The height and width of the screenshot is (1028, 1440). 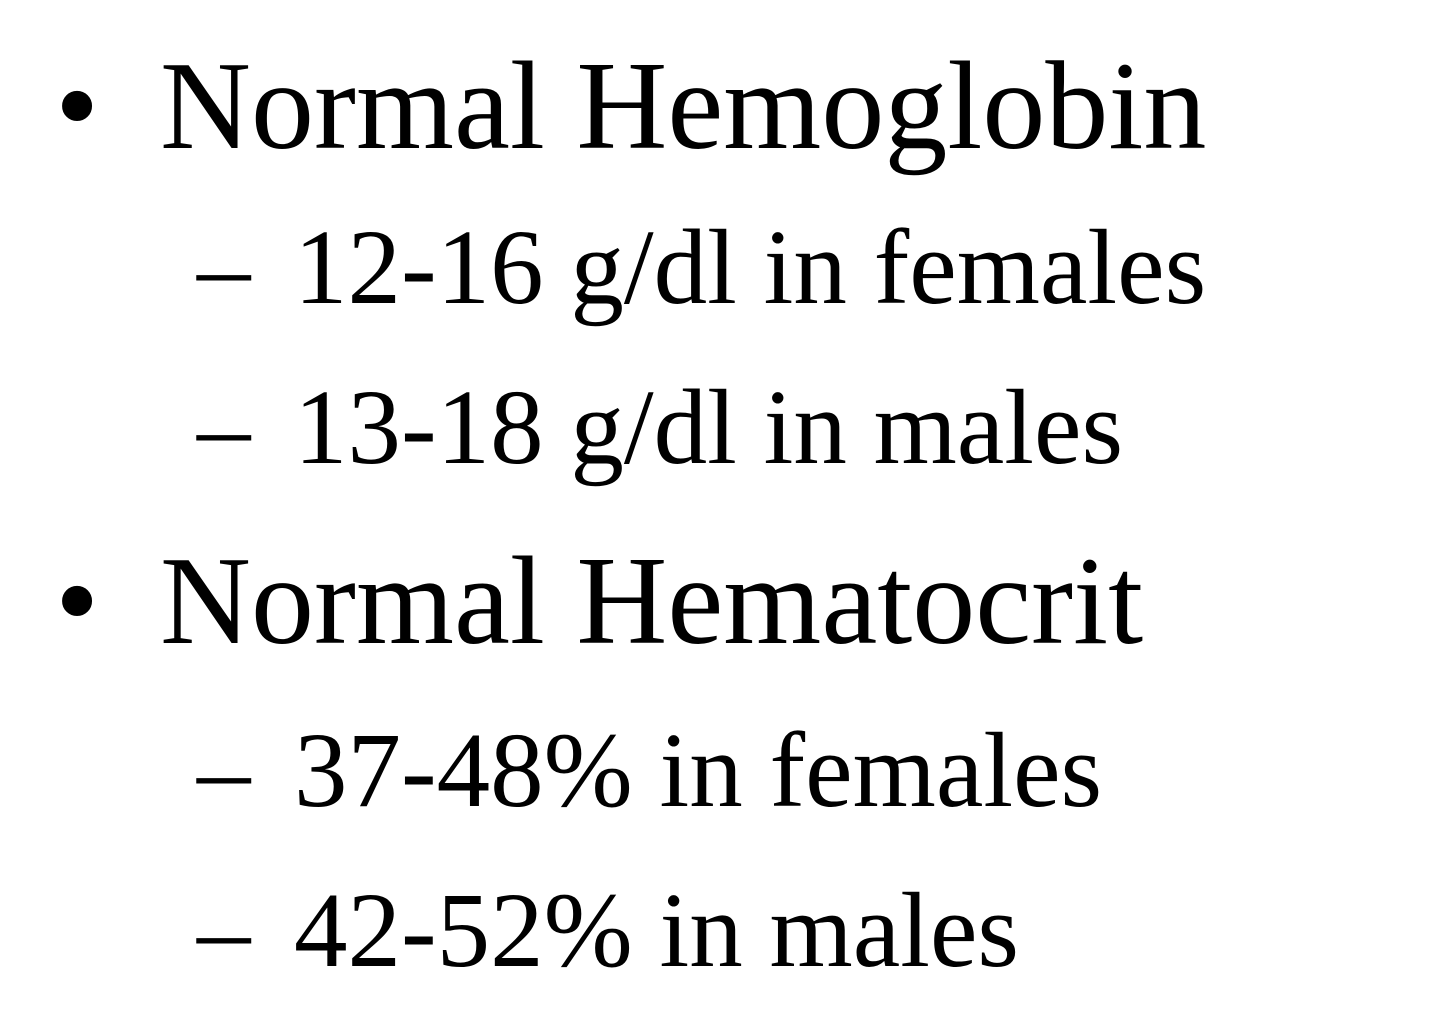 What do you see at coordinates (652, 601) in the screenshot?
I see `bullet-item-text: Normal Hematocrit` at bounding box center [652, 601].